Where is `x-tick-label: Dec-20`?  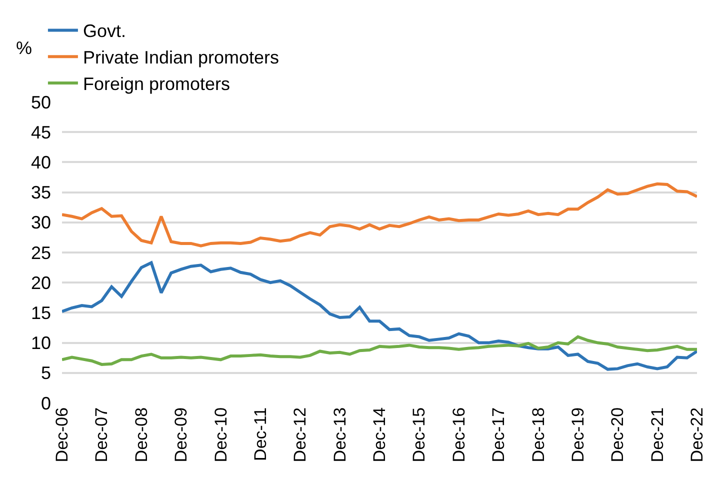
x-tick-label: Dec-20 is located at coordinates (618, 434).